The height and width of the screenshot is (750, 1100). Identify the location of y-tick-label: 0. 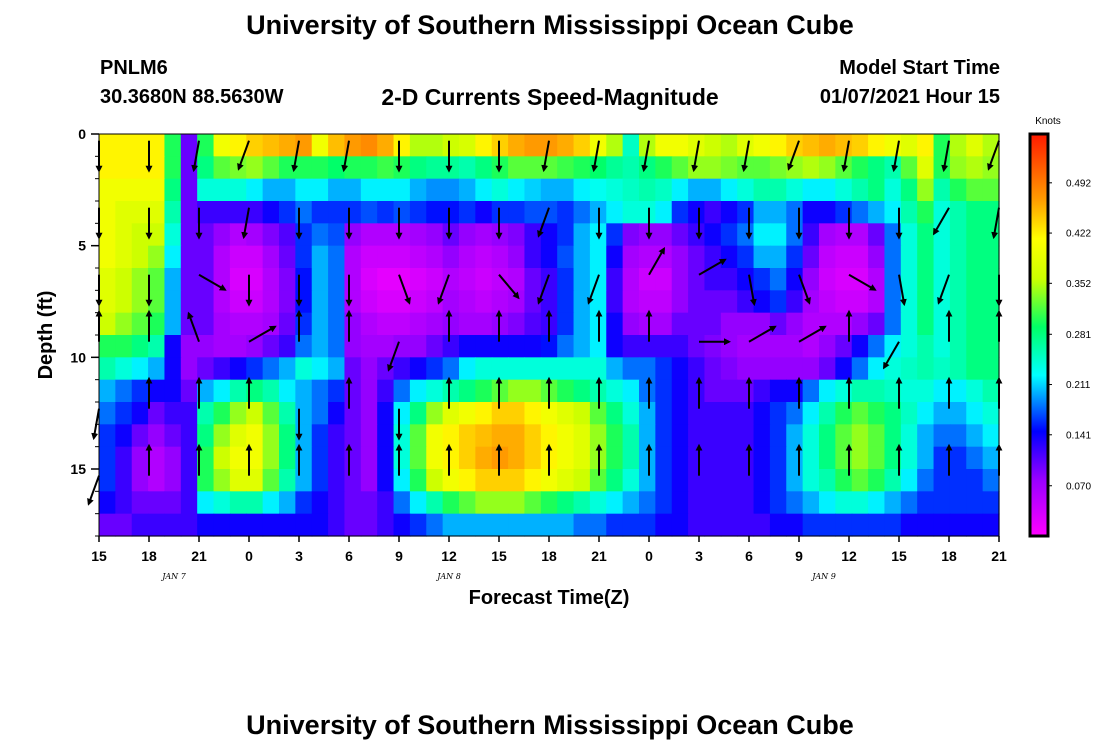
(82, 134).